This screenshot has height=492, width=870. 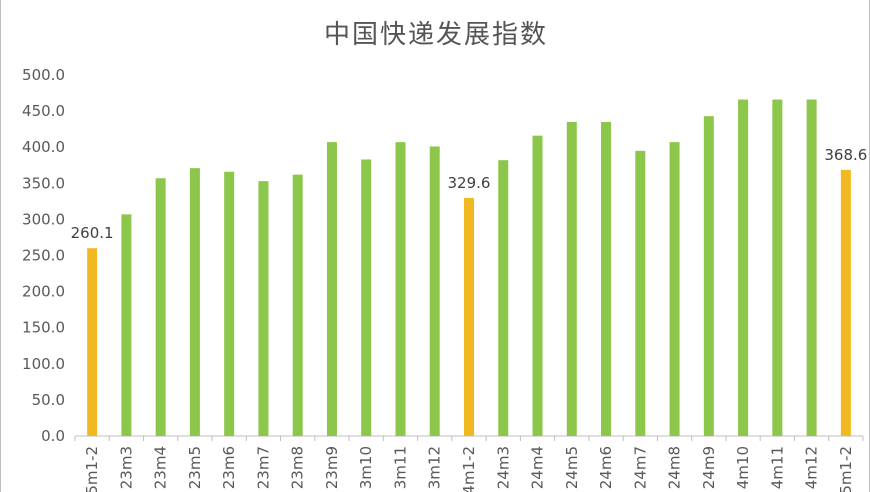 What do you see at coordinates (366, 467) in the screenshot?
I see `x-tick-label: 3m10` at bounding box center [366, 467].